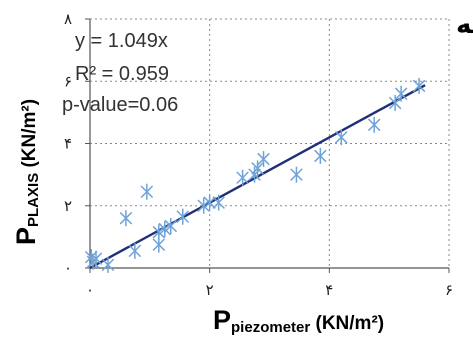 The width and height of the screenshot is (473, 338). What do you see at coordinates (270, 327) in the screenshot?
I see `x-axis-title-sub: piezometer` at bounding box center [270, 327].